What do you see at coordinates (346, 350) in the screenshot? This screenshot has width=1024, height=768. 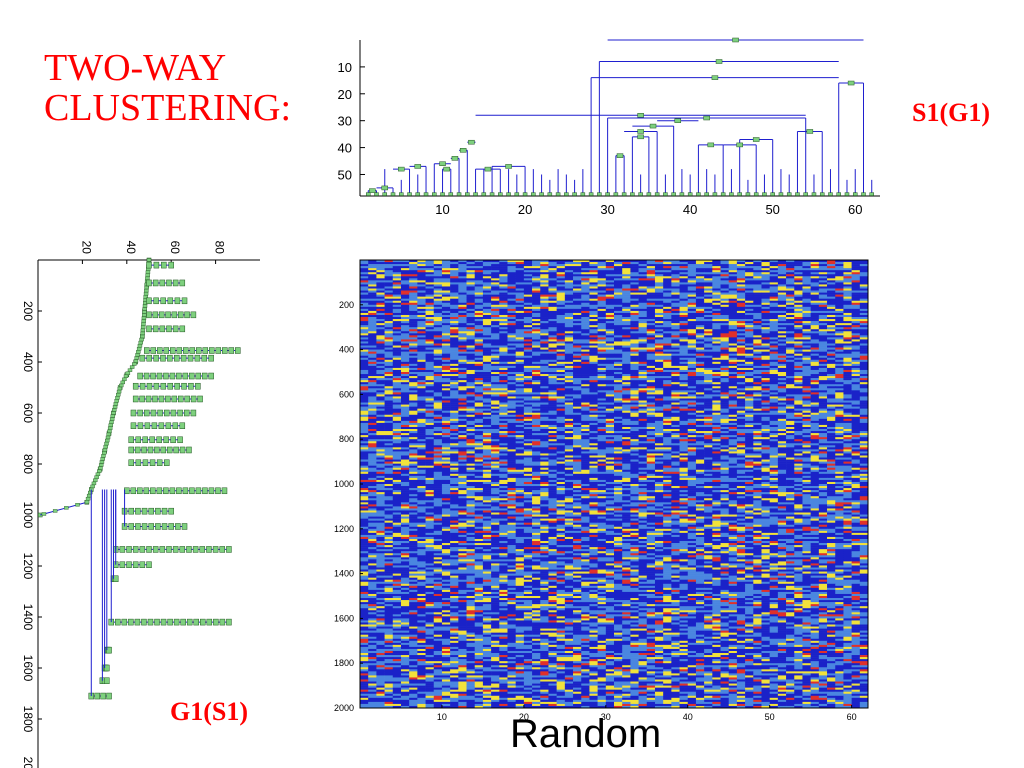 I see `y-tick-label: 400` at bounding box center [346, 350].